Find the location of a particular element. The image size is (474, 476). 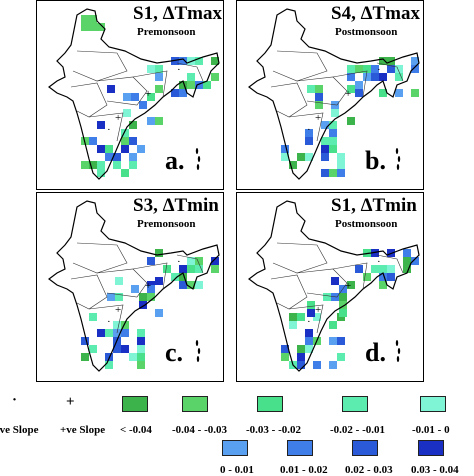

country-outline is located at coordinates (334, 286).